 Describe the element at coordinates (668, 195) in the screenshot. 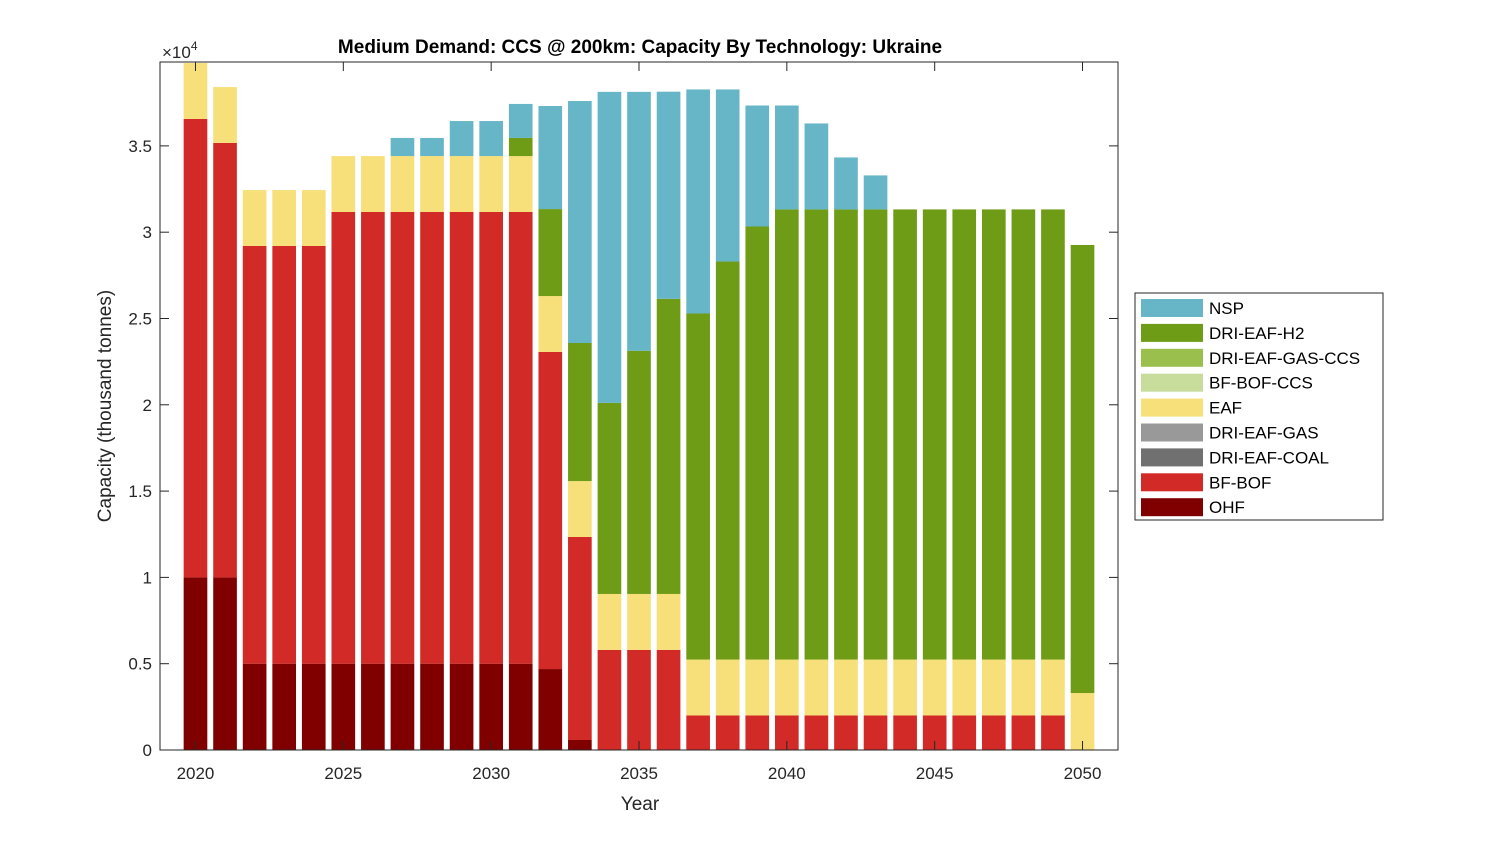

I see `bar-nsp-2036` at that location.